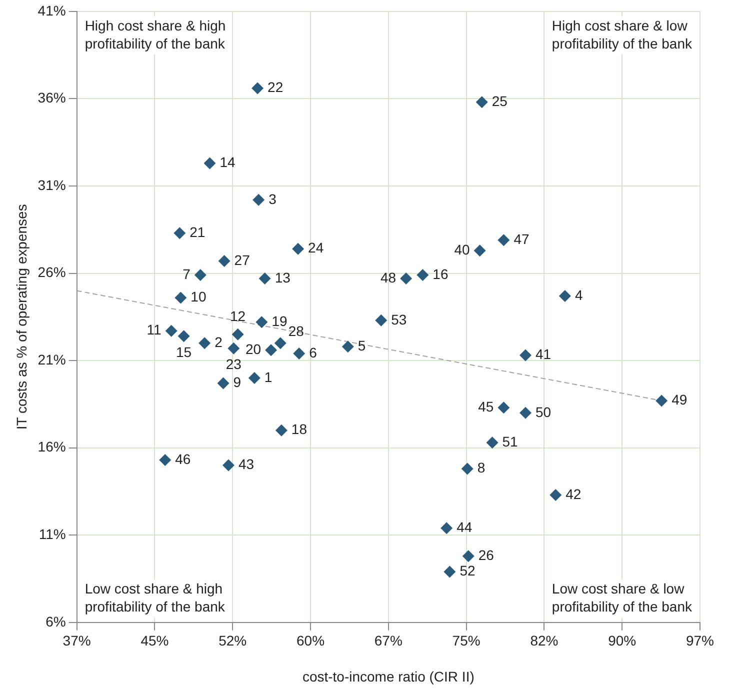 The height and width of the screenshot is (700, 730). I want to click on annotation: 5, so click(362, 345).